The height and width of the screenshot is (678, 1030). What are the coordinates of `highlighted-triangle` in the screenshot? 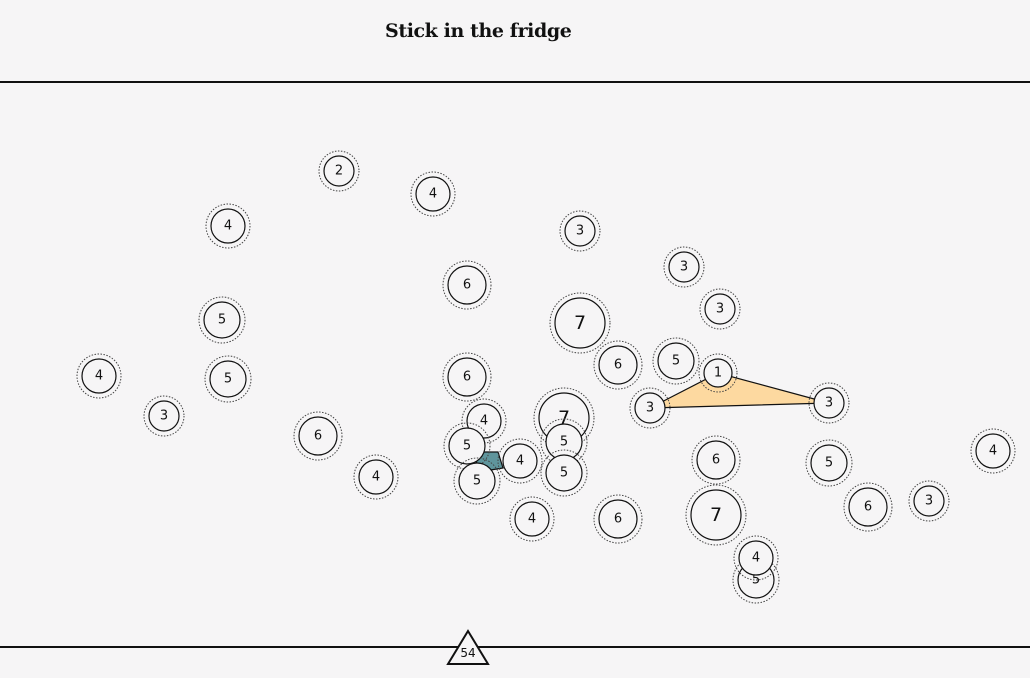 It's located at (739, 390).